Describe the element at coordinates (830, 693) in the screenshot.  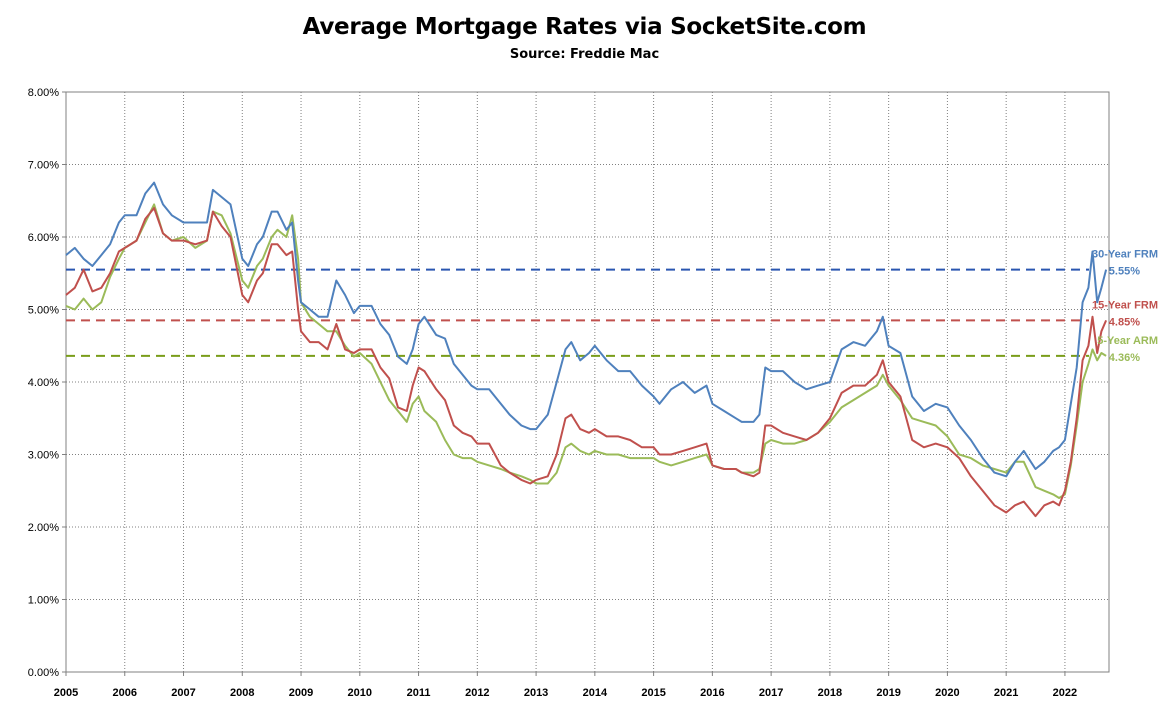
I see `x-tick-label: 2018` at that location.